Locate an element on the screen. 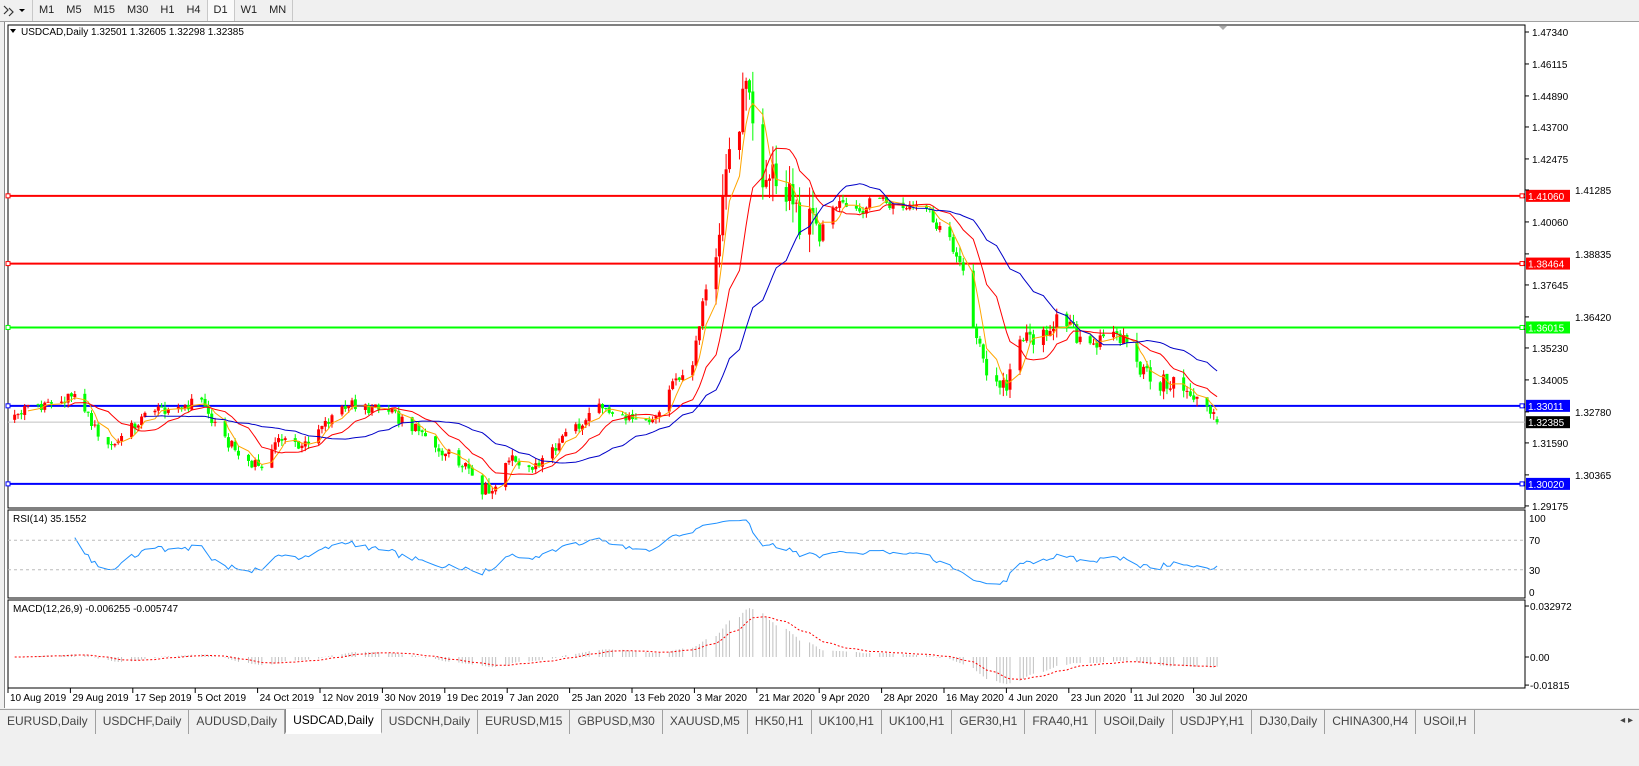 This screenshot has width=1639, height=766. tab-xauusd-m5: XAUUSD,M5 is located at coordinates (705, 722).